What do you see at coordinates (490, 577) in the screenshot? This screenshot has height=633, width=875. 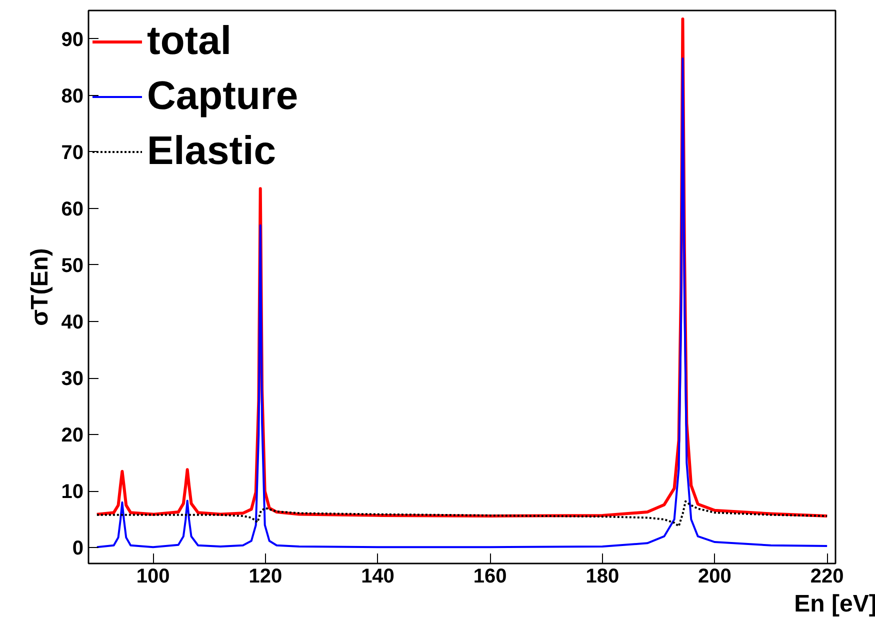 I see `x-tick-label: 160` at bounding box center [490, 577].